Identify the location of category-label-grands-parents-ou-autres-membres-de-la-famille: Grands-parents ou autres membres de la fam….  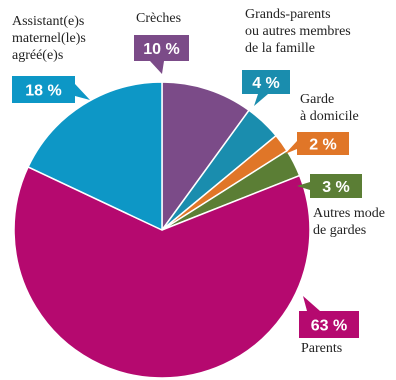
(298, 31).